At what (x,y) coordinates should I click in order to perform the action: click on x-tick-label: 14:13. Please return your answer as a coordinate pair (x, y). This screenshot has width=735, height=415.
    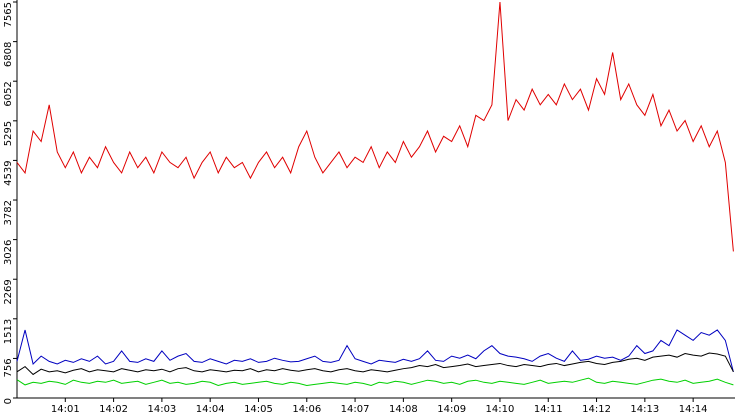
    Looking at the image, I should click on (644, 409).